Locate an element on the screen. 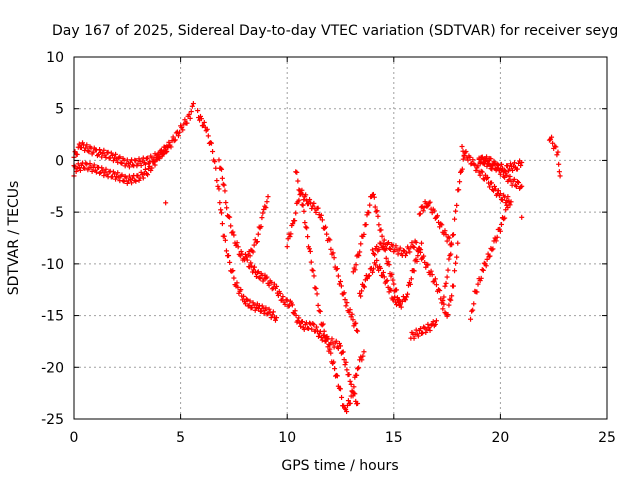 This screenshot has width=640, height=480. y-tick-label: -5 is located at coordinates (57, 213).